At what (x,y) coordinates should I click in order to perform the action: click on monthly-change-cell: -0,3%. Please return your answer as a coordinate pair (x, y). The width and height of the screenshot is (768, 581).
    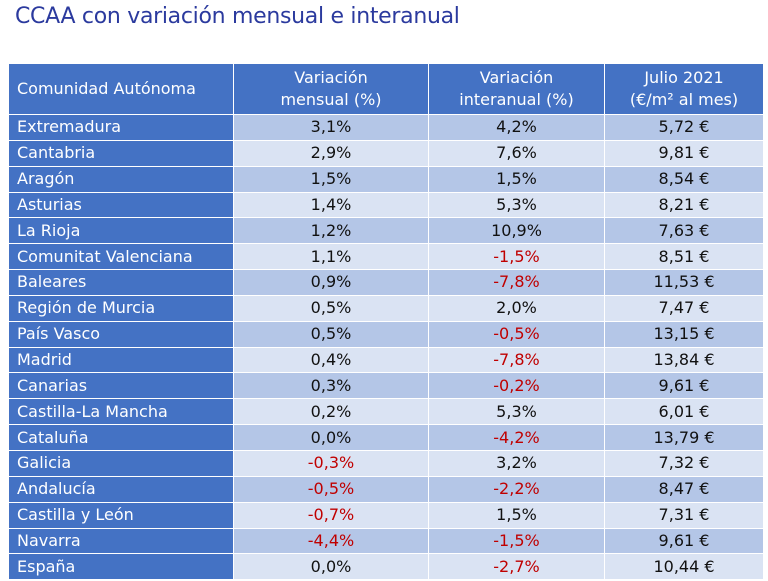
    Looking at the image, I should click on (331, 463).